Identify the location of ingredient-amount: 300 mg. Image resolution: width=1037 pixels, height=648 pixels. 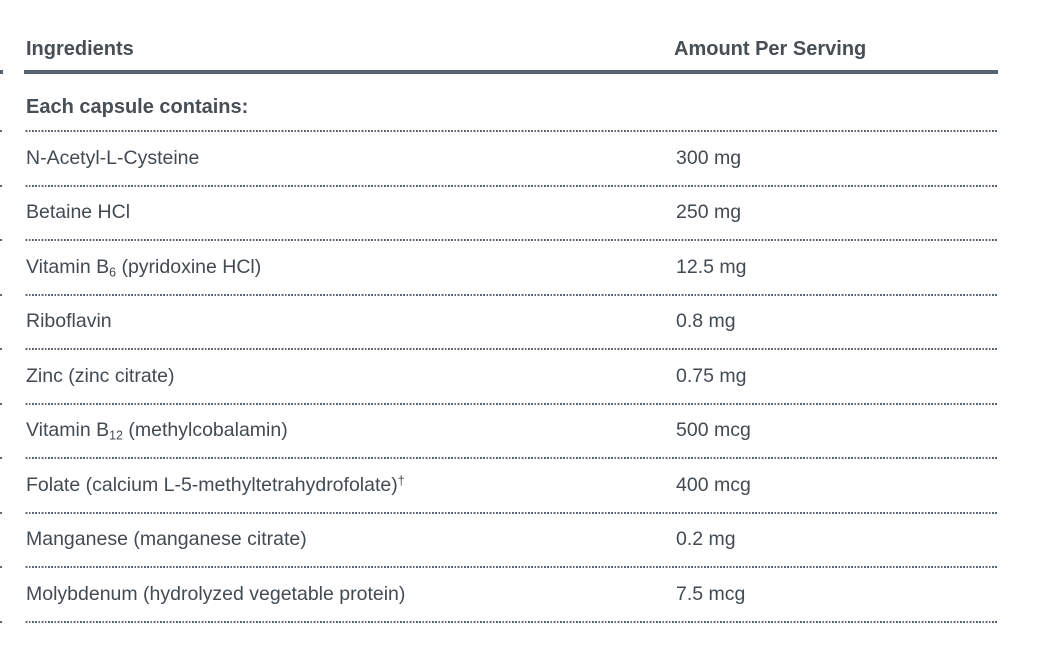
(709, 157).